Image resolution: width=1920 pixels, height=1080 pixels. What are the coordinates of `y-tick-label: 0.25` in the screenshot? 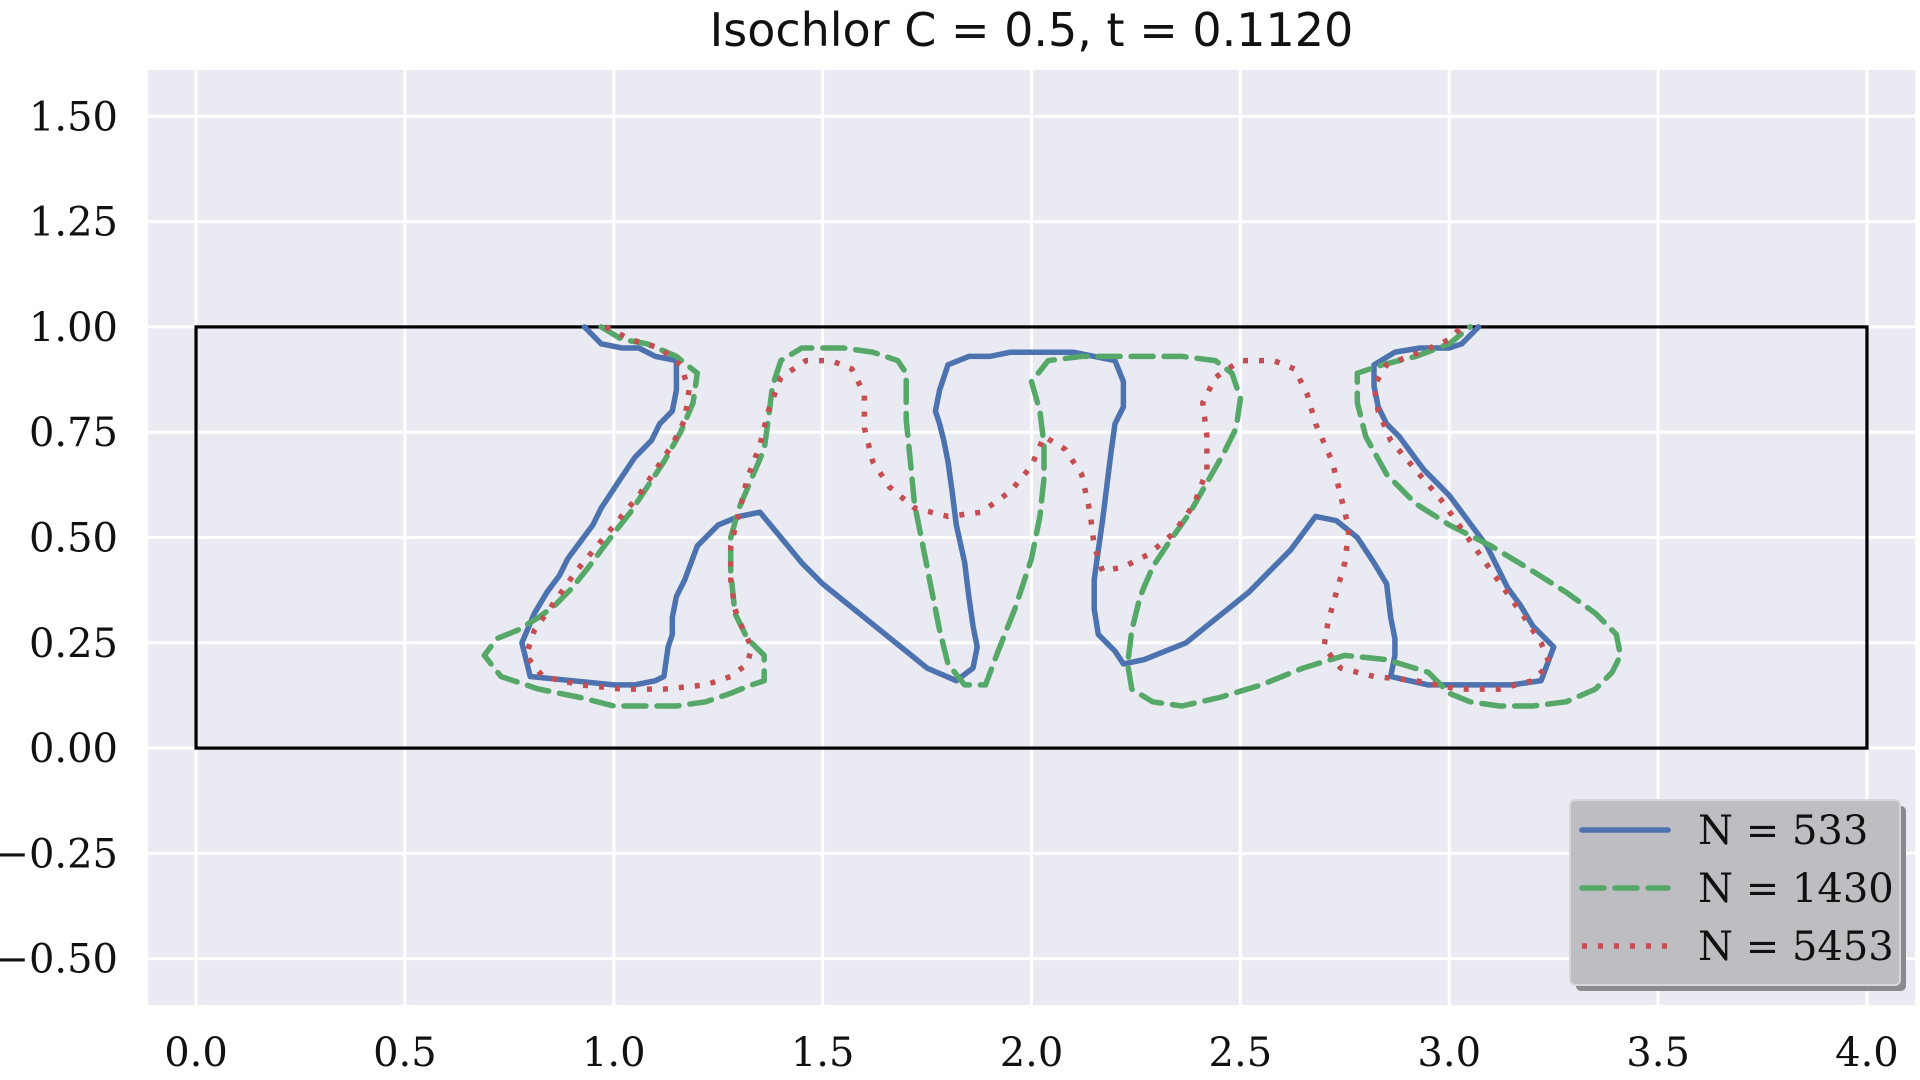 It's located at (73, 644).